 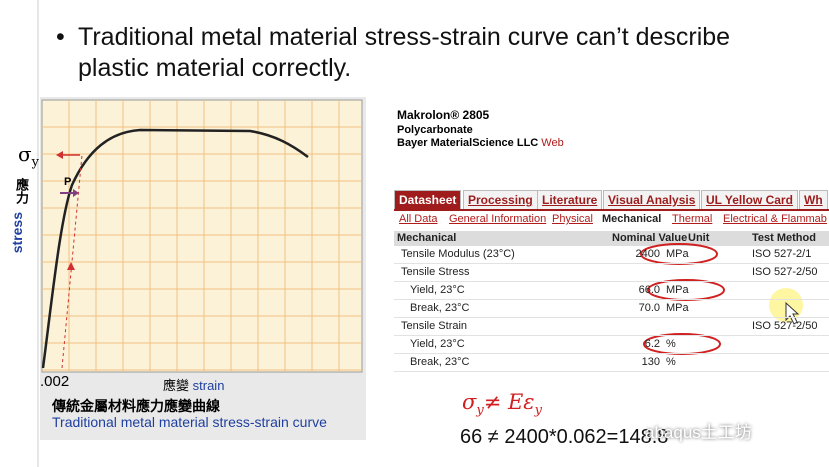 What do you see at coordinates (611, 210) in the screenshot?
I see `tab-rule` at bounding box center [611, 210].